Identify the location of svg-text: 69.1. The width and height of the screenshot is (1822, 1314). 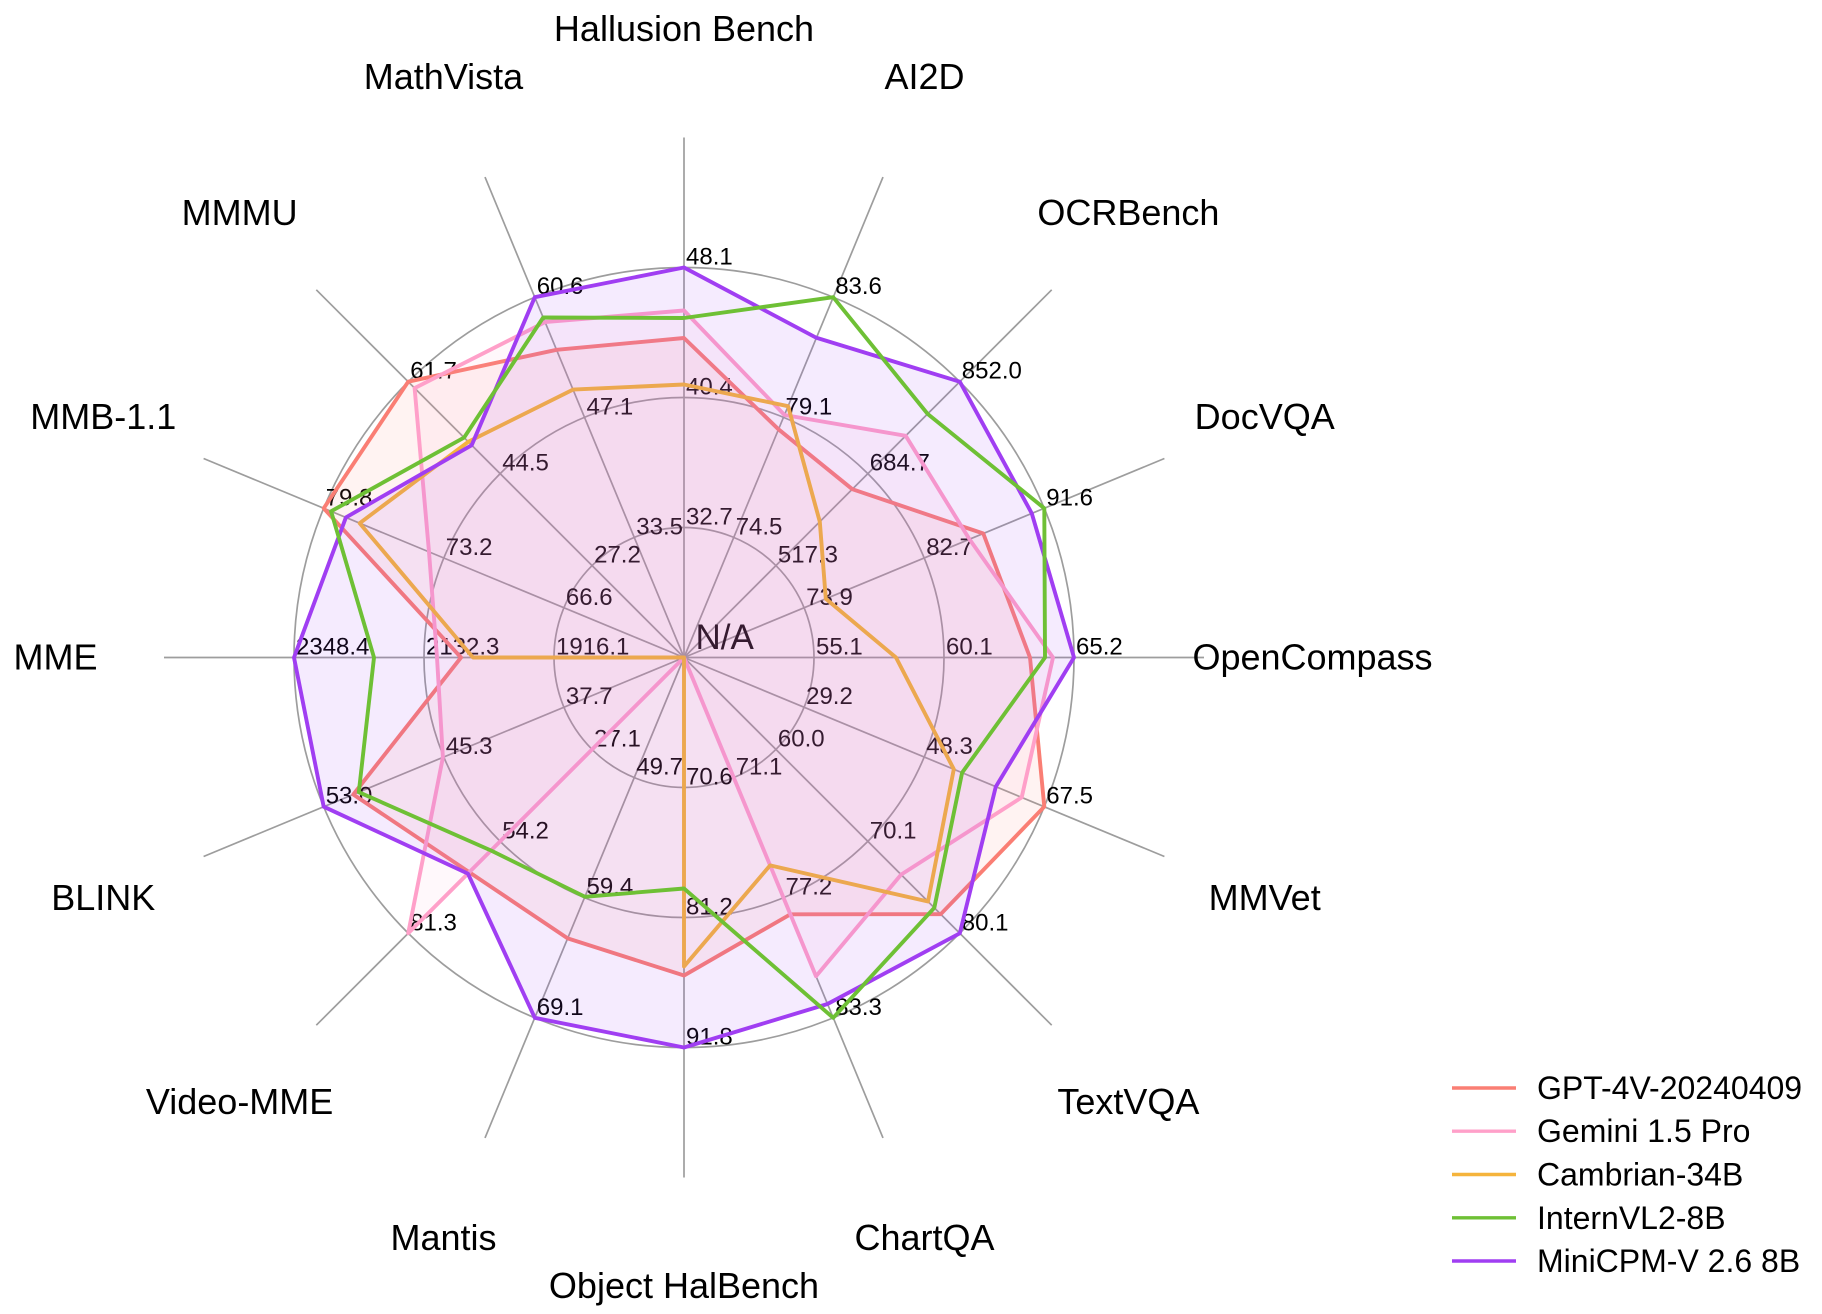
(560, 1007).